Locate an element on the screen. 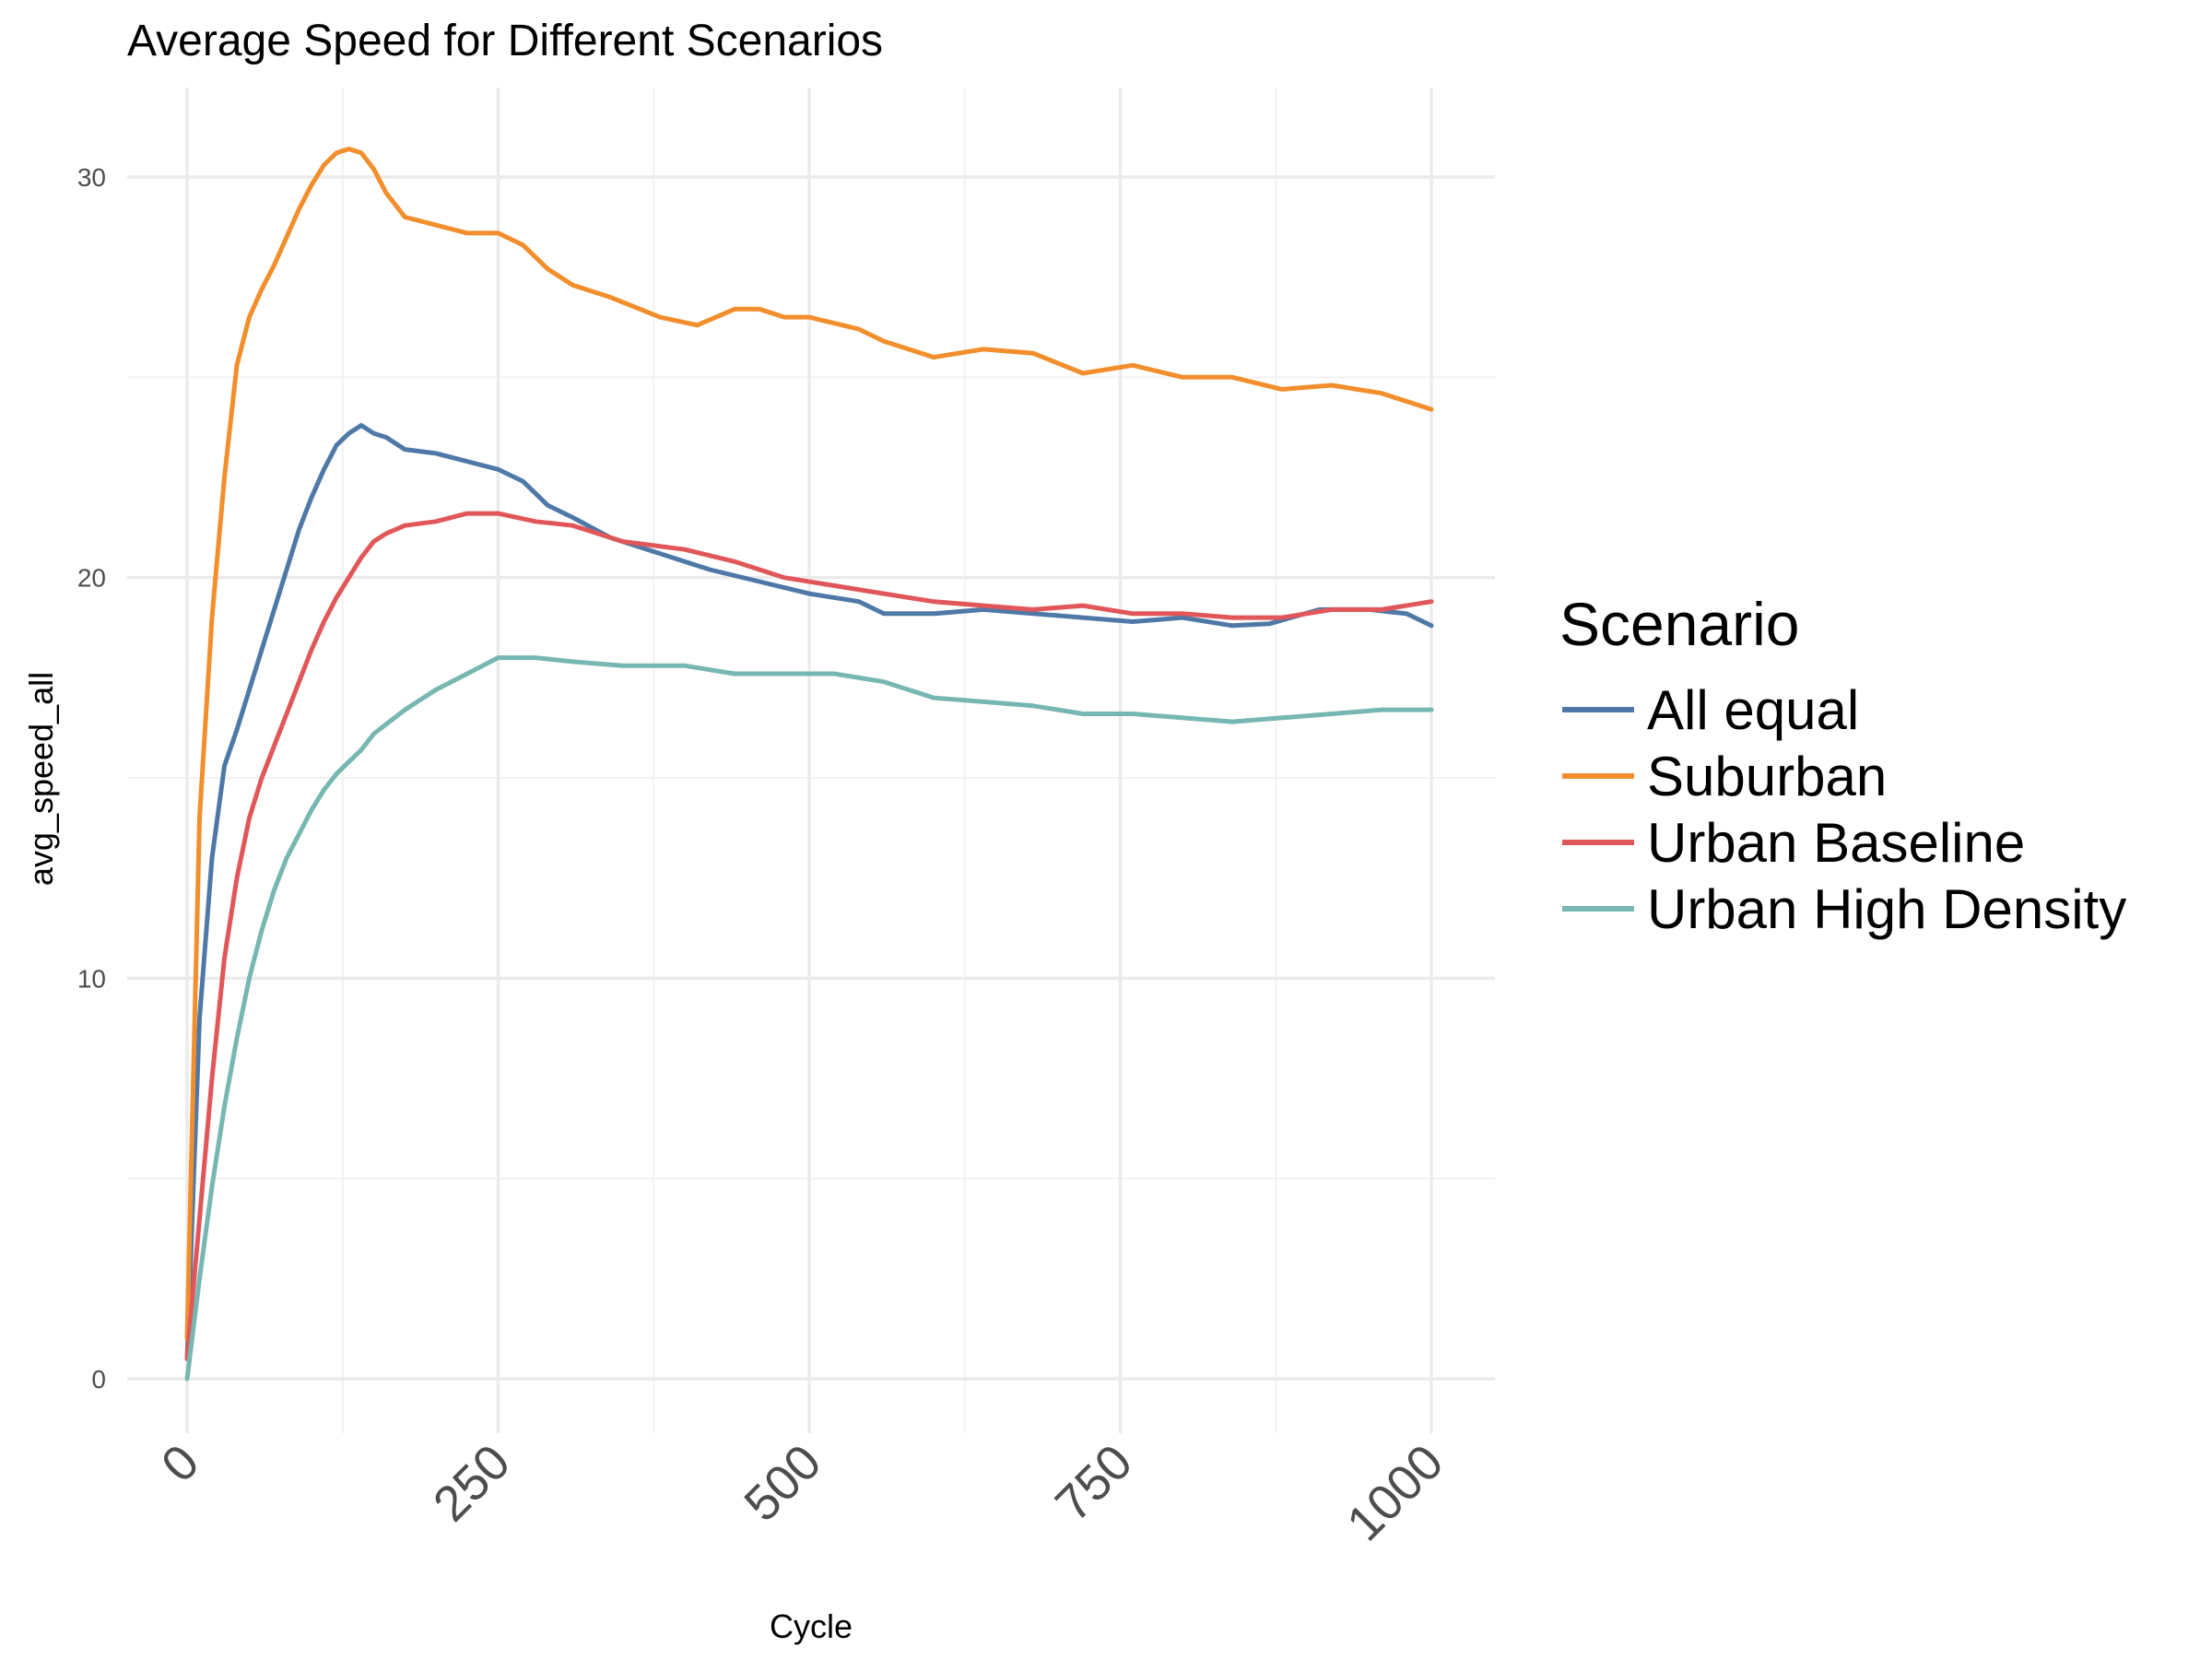 Image resolution: width=2212 pixels, height=1659 pixels. legend-title: Scenario is located at coordinates (1679, 624).